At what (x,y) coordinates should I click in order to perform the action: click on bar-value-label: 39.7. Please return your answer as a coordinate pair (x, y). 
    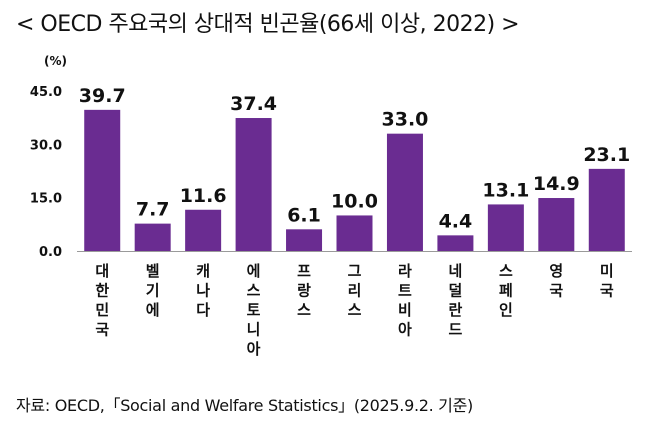
    Looking at the image, I should click on (102, 96).